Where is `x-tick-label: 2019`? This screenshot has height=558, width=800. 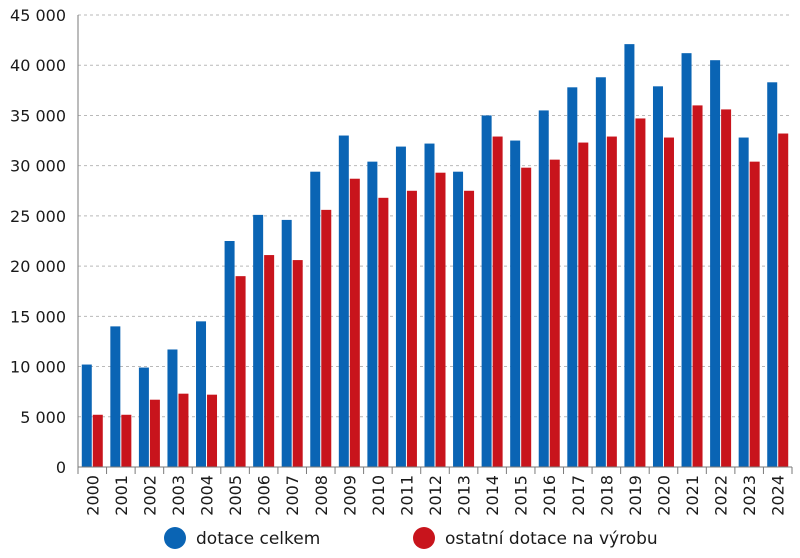 x-tick-label: 2019 is located at coordinates (635, 495).